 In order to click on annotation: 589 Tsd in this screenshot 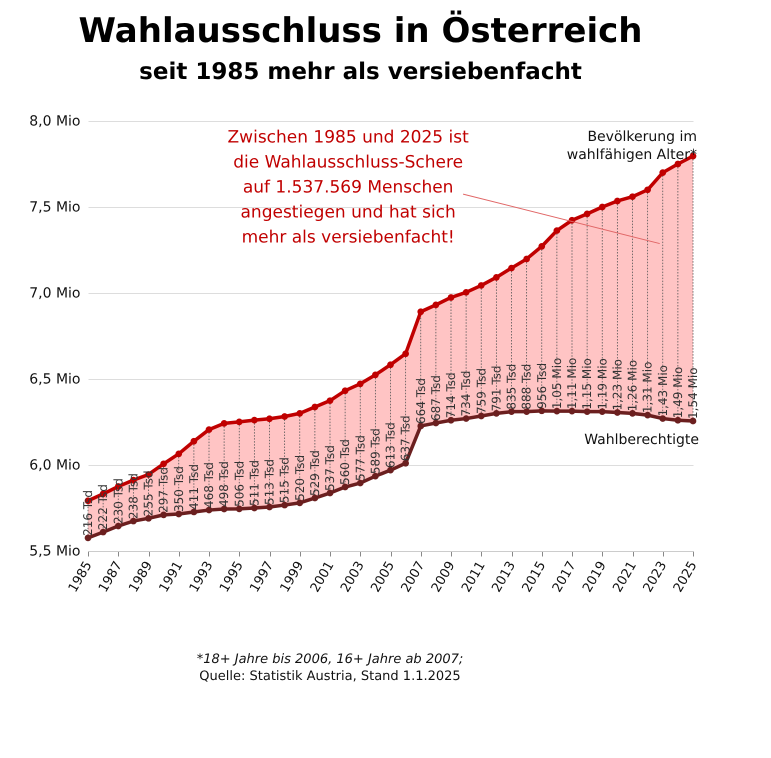, I will do `click(375, 451)`.